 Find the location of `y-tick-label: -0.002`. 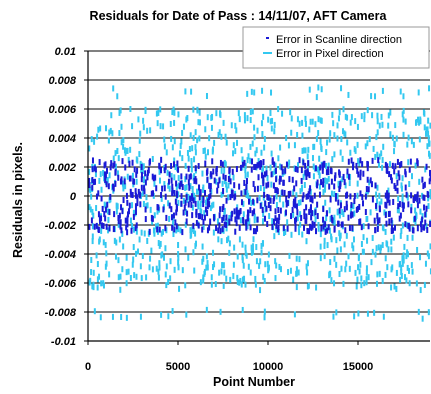

y-tick-label: -0.002 is located at coordinates (60, 226).